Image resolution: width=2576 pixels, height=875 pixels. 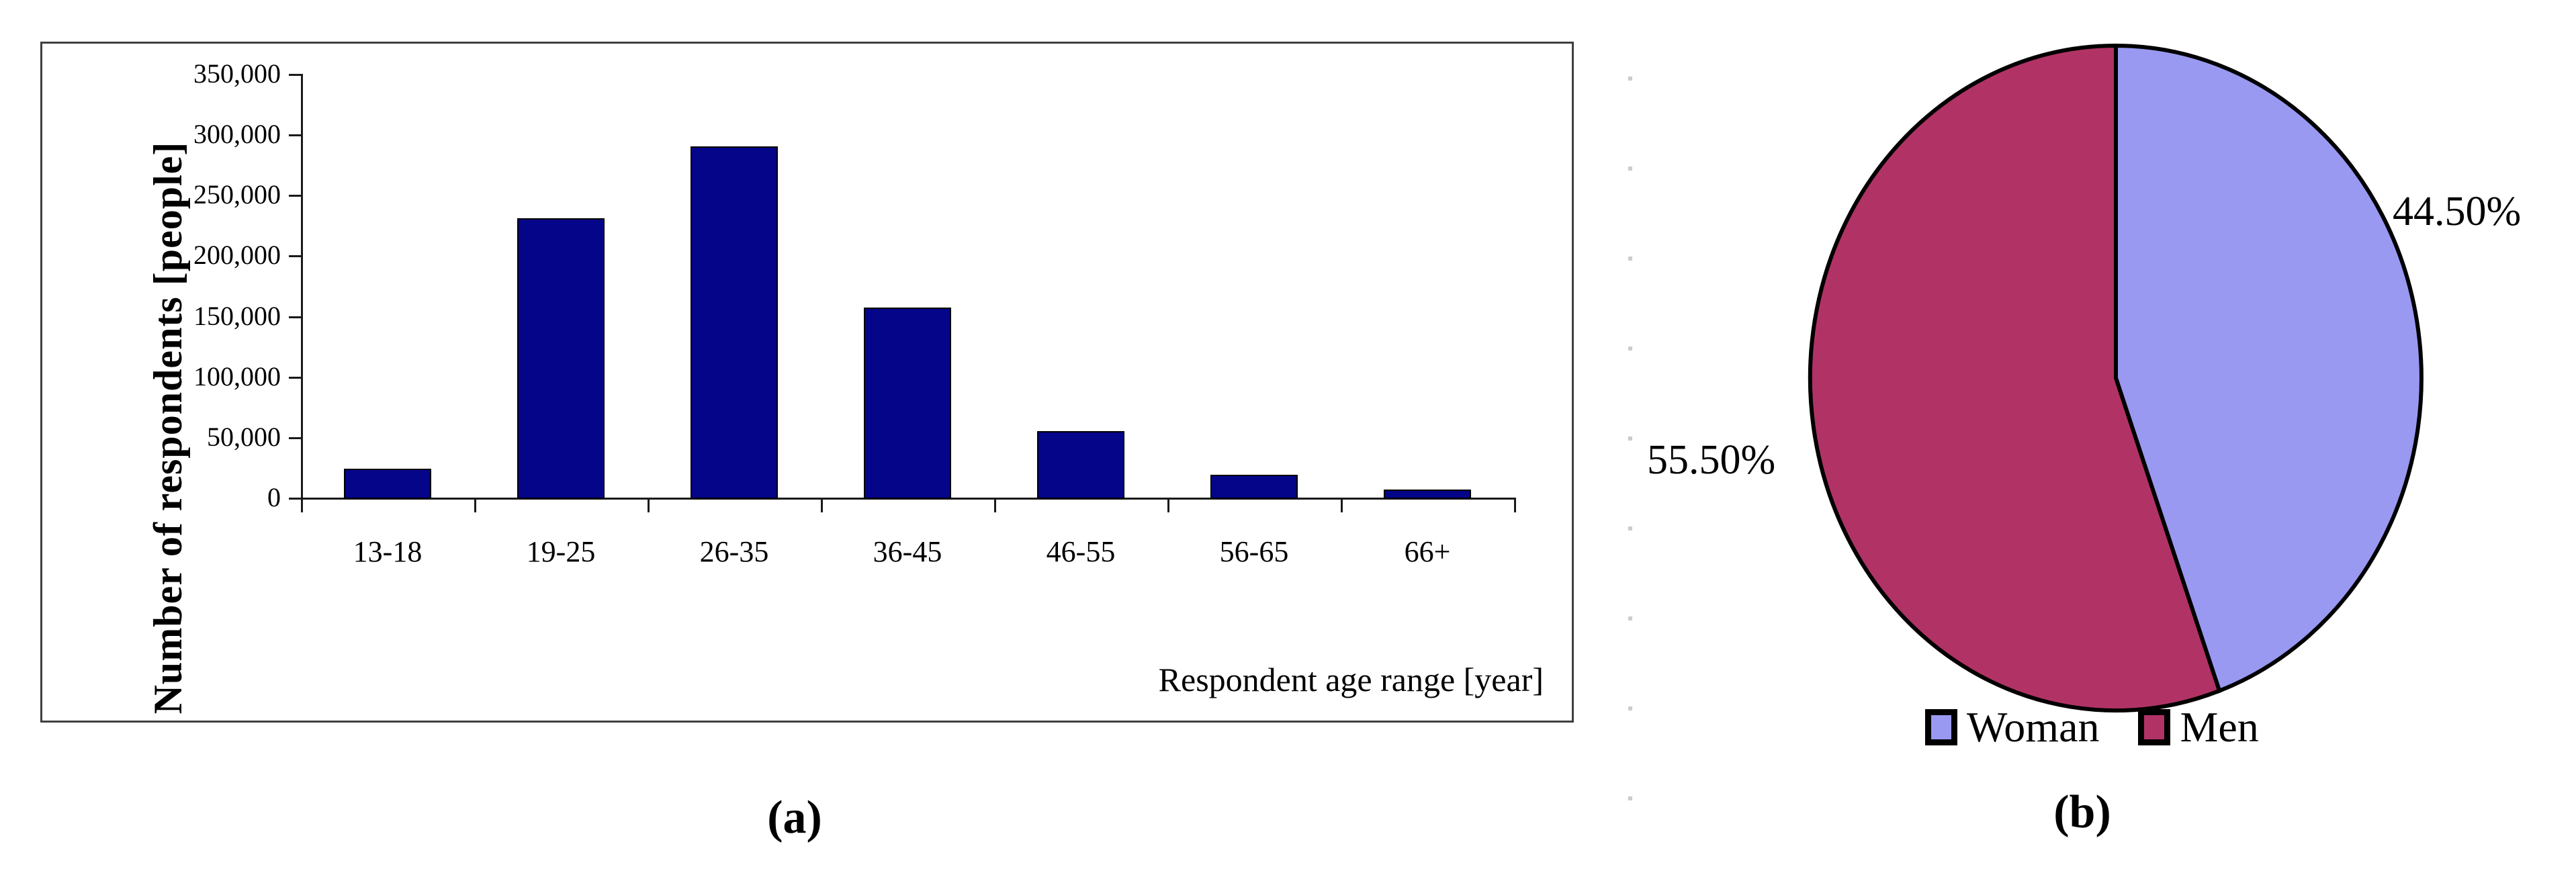 What do you see at coordinates (237, 194) in the screenshot?
I see `y-tick-label: 250,000` at bounding box center [237, 194].